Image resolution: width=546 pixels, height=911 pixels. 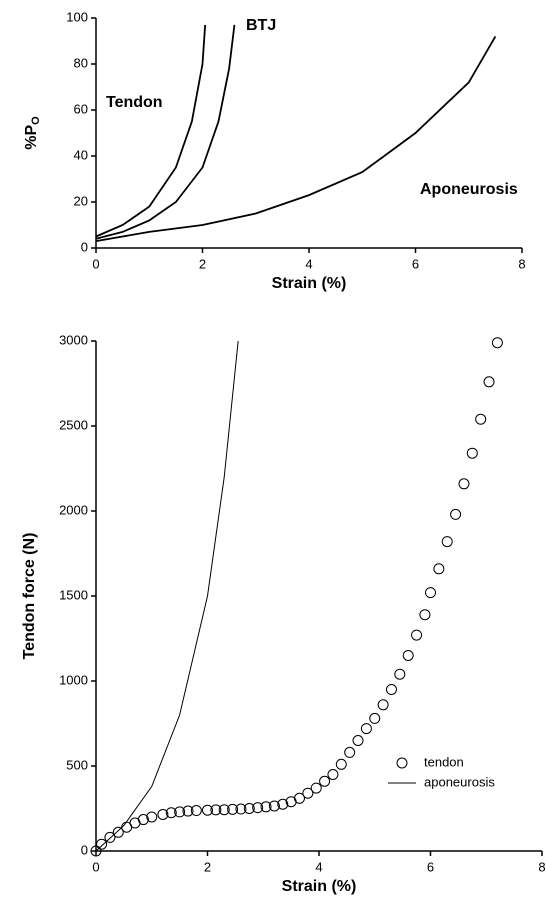 I want to click on legend-label: aponeurosis, so click(x=459, y=781).